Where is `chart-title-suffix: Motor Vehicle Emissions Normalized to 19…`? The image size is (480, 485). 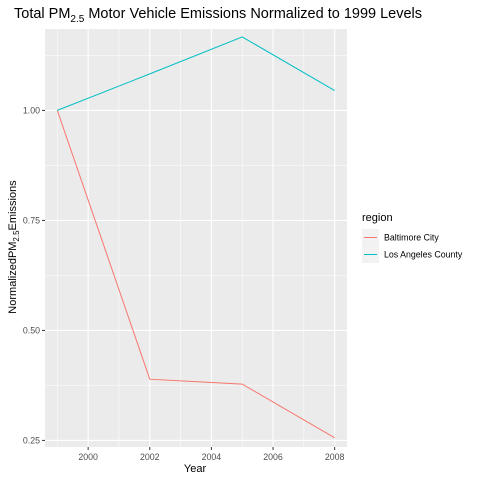
chart-title-suffix: Motor Vehicle Emissions Normalized to 19… is located at coordinates (253, 14).